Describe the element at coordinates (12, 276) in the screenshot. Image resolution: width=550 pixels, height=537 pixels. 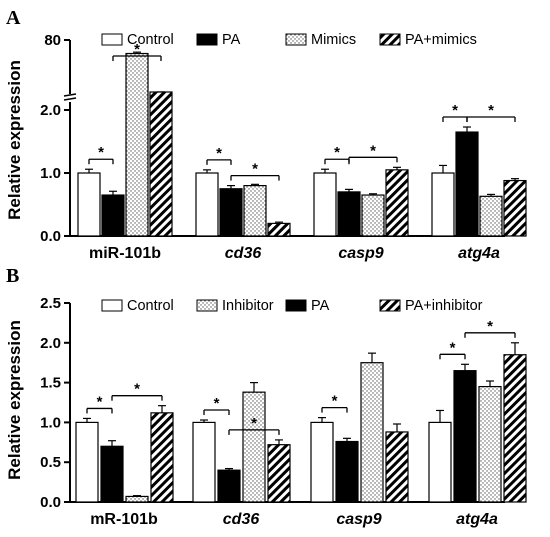
I see `panel-letter: B` at that location.